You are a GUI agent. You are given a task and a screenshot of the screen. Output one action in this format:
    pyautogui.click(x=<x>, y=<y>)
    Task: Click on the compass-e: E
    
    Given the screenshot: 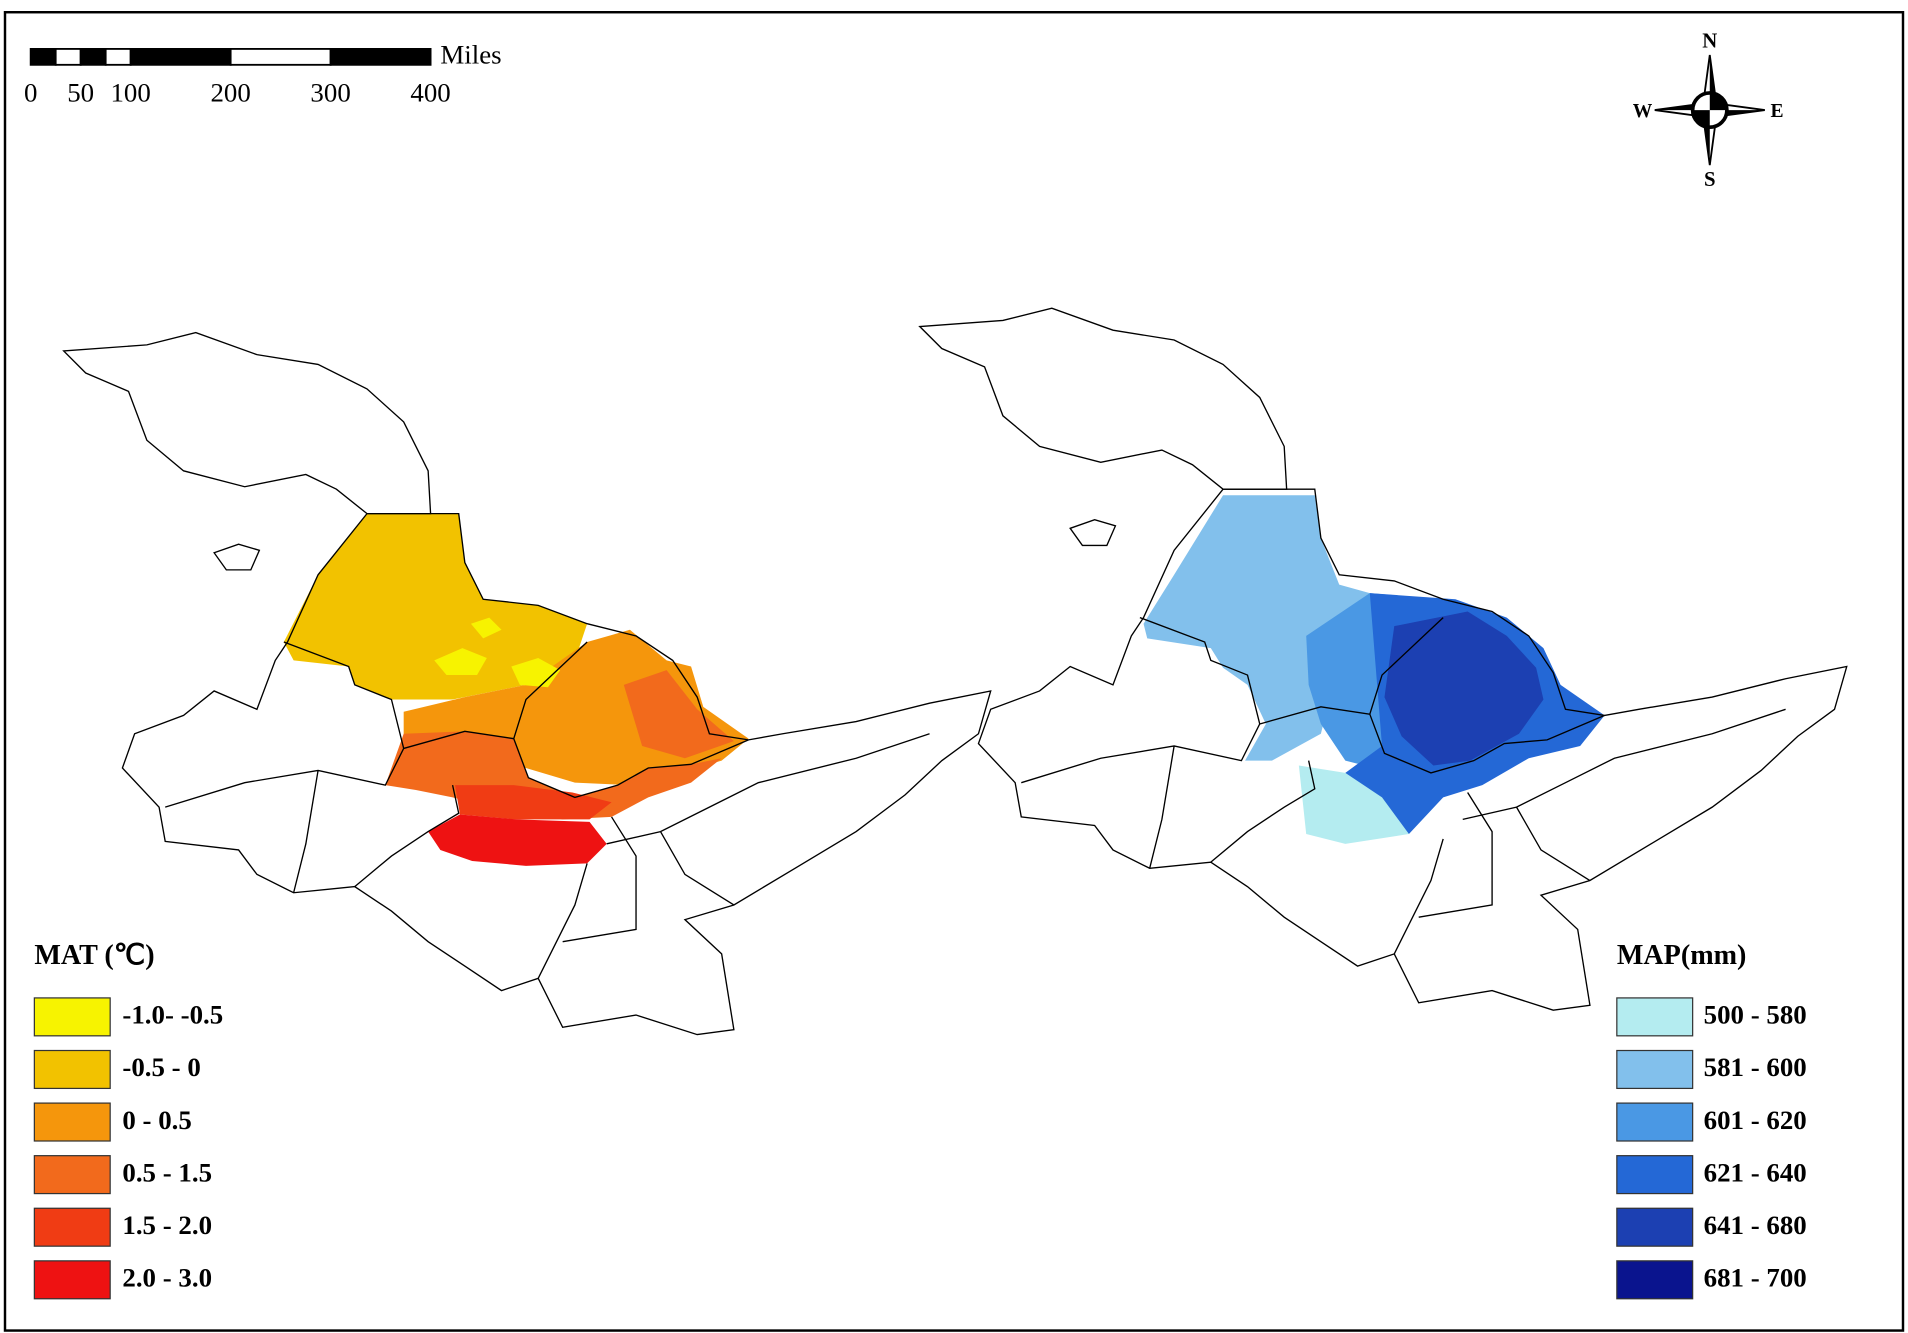 What is the action you would take?
    pyautogui.click(x=1777, y=111)
    